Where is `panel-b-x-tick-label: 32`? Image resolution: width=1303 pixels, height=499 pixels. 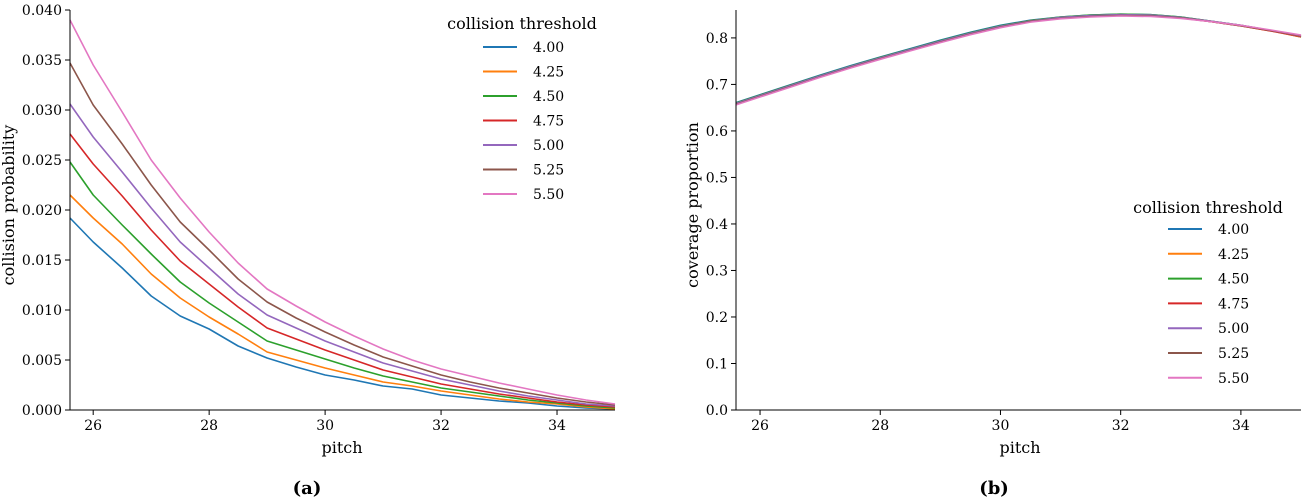
panel-b-x-tick-label: 32 is located at coordinates (1121, 426).